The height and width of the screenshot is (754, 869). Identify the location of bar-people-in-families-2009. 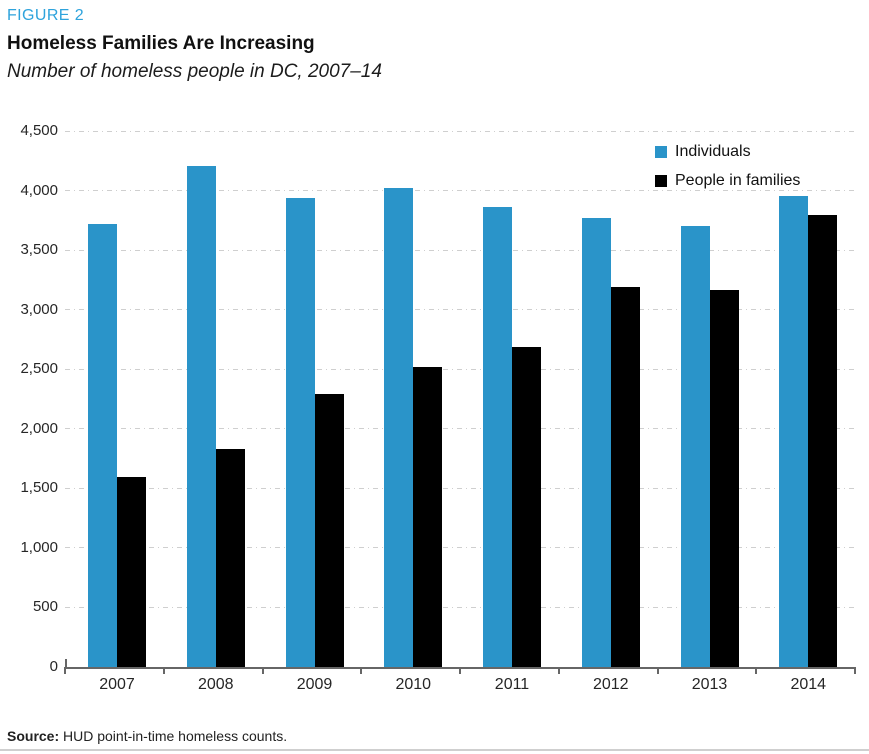
(329, 530).